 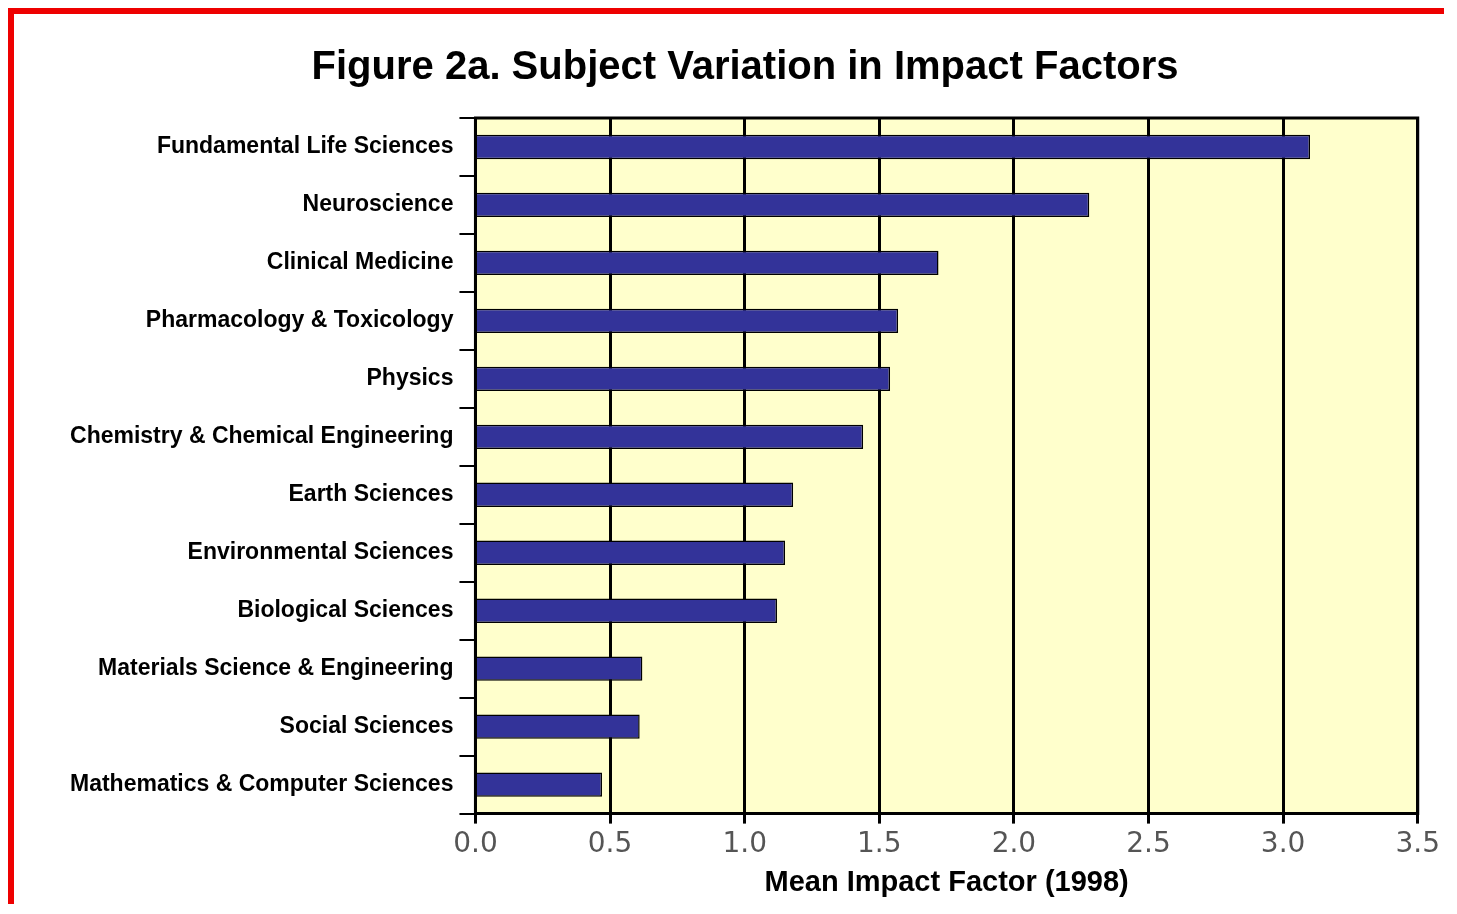 What do you see at coordinates (371, 493) in the screenshot?
I see `y-tick-label: Earth Sciences` at bounding box center [371, 493].